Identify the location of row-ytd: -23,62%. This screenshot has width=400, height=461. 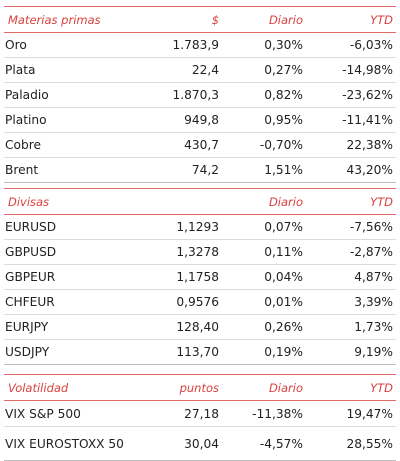
(351, 95).